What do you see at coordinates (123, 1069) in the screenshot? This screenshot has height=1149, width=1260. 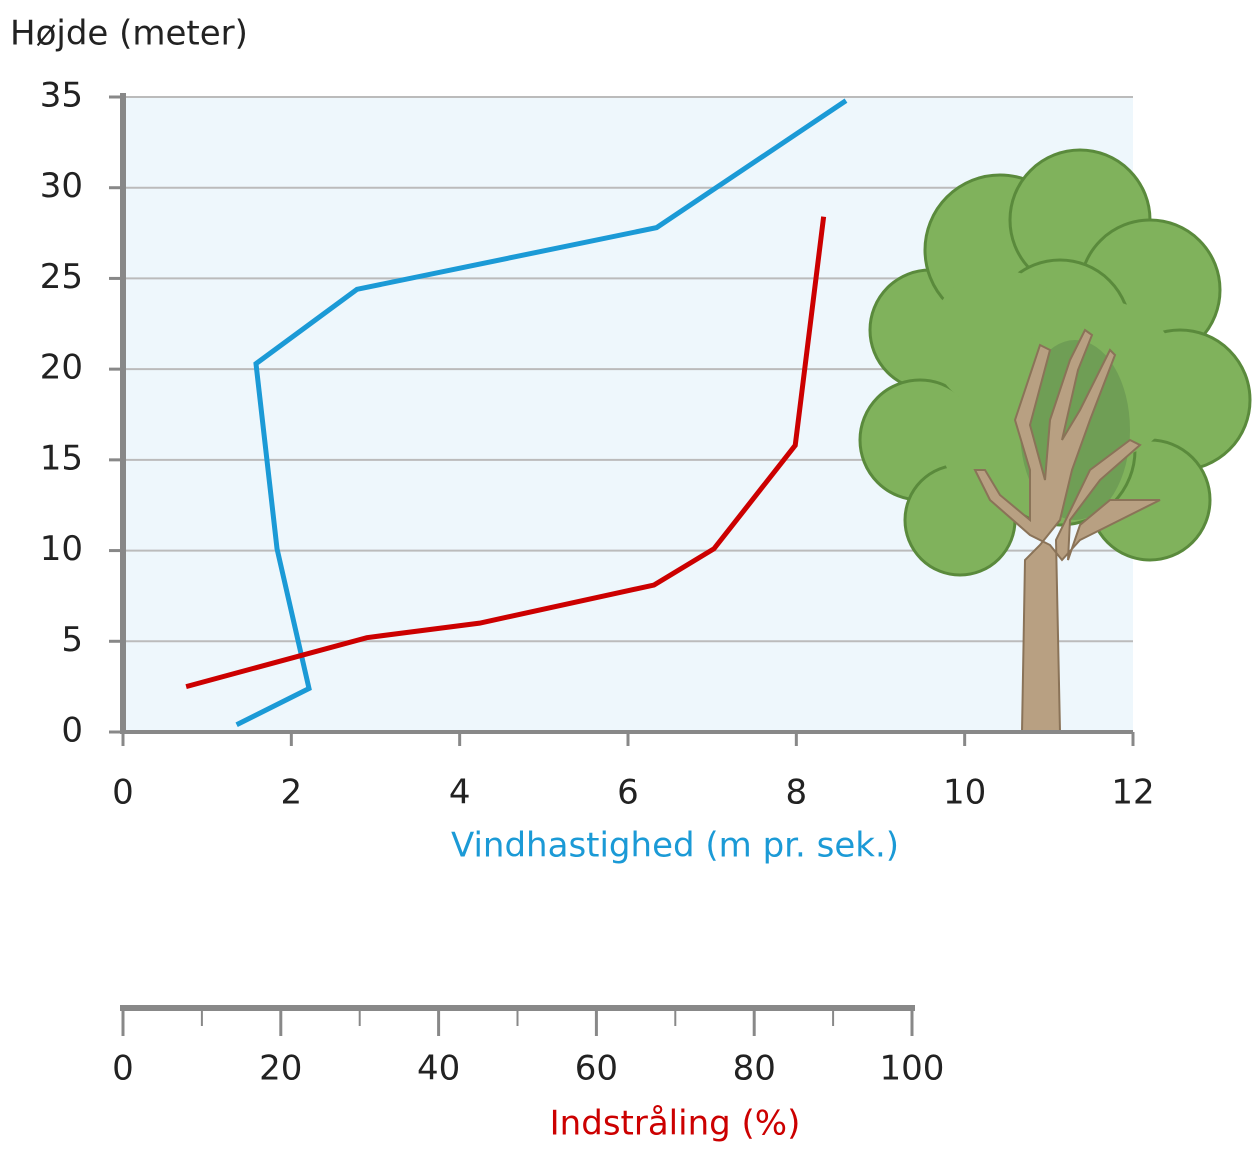 I see `x2-tick-label: 0` at bounding box center [123, 1069].